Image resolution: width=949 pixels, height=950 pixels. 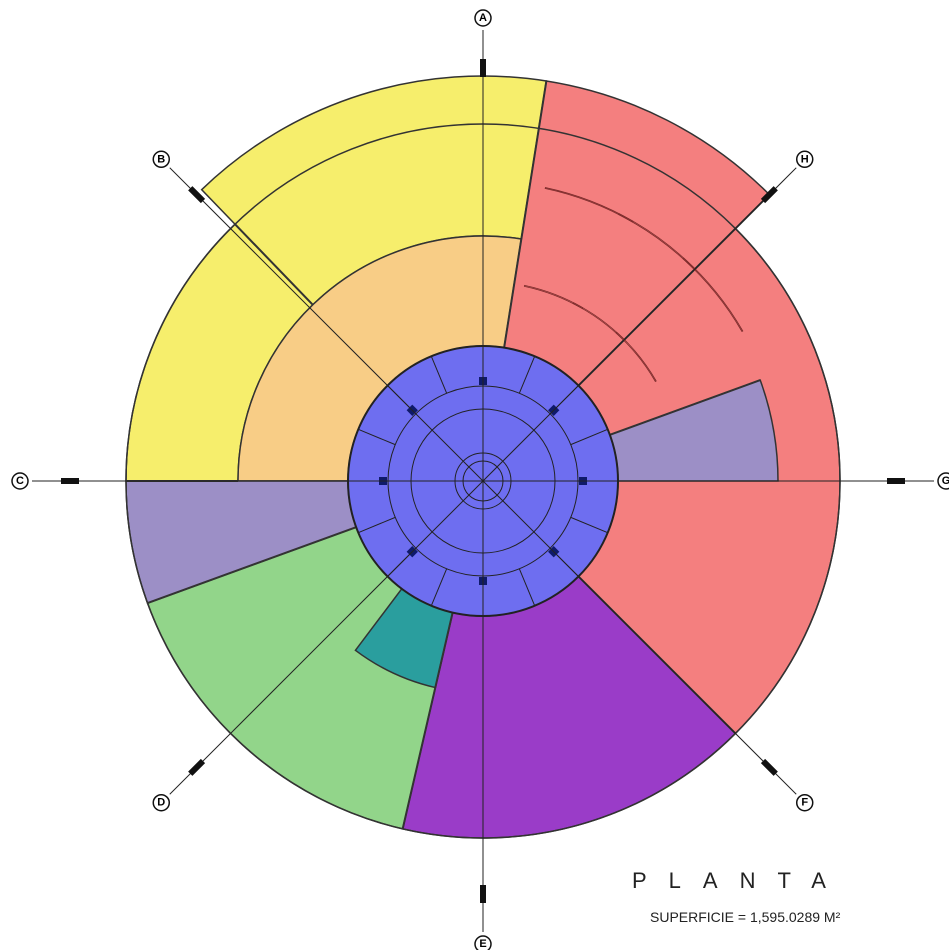 I want to click on axis-label: A, so click(x=483, y=18).